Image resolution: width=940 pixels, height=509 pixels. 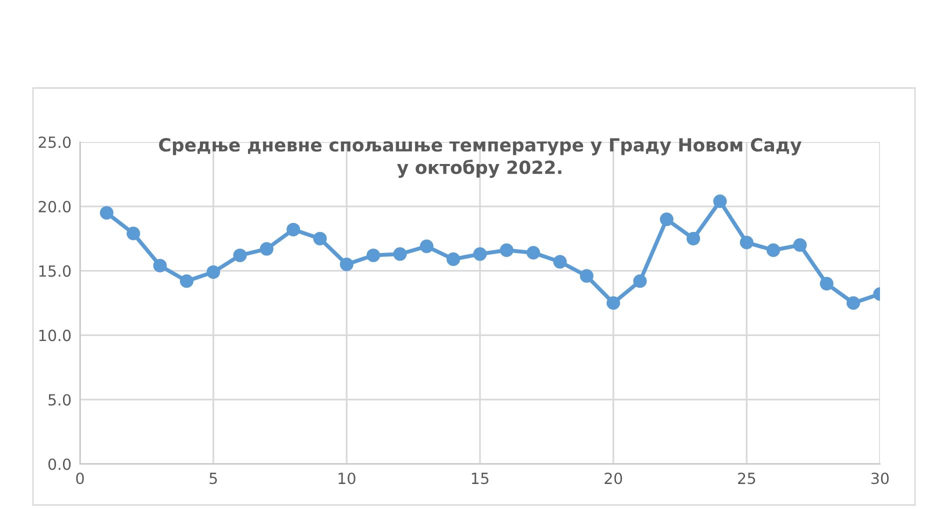 What do you see at coordinates (55, 336) in the screenshot?
I see `y-tick-label: 10.0` at bounding box center [55, 336].